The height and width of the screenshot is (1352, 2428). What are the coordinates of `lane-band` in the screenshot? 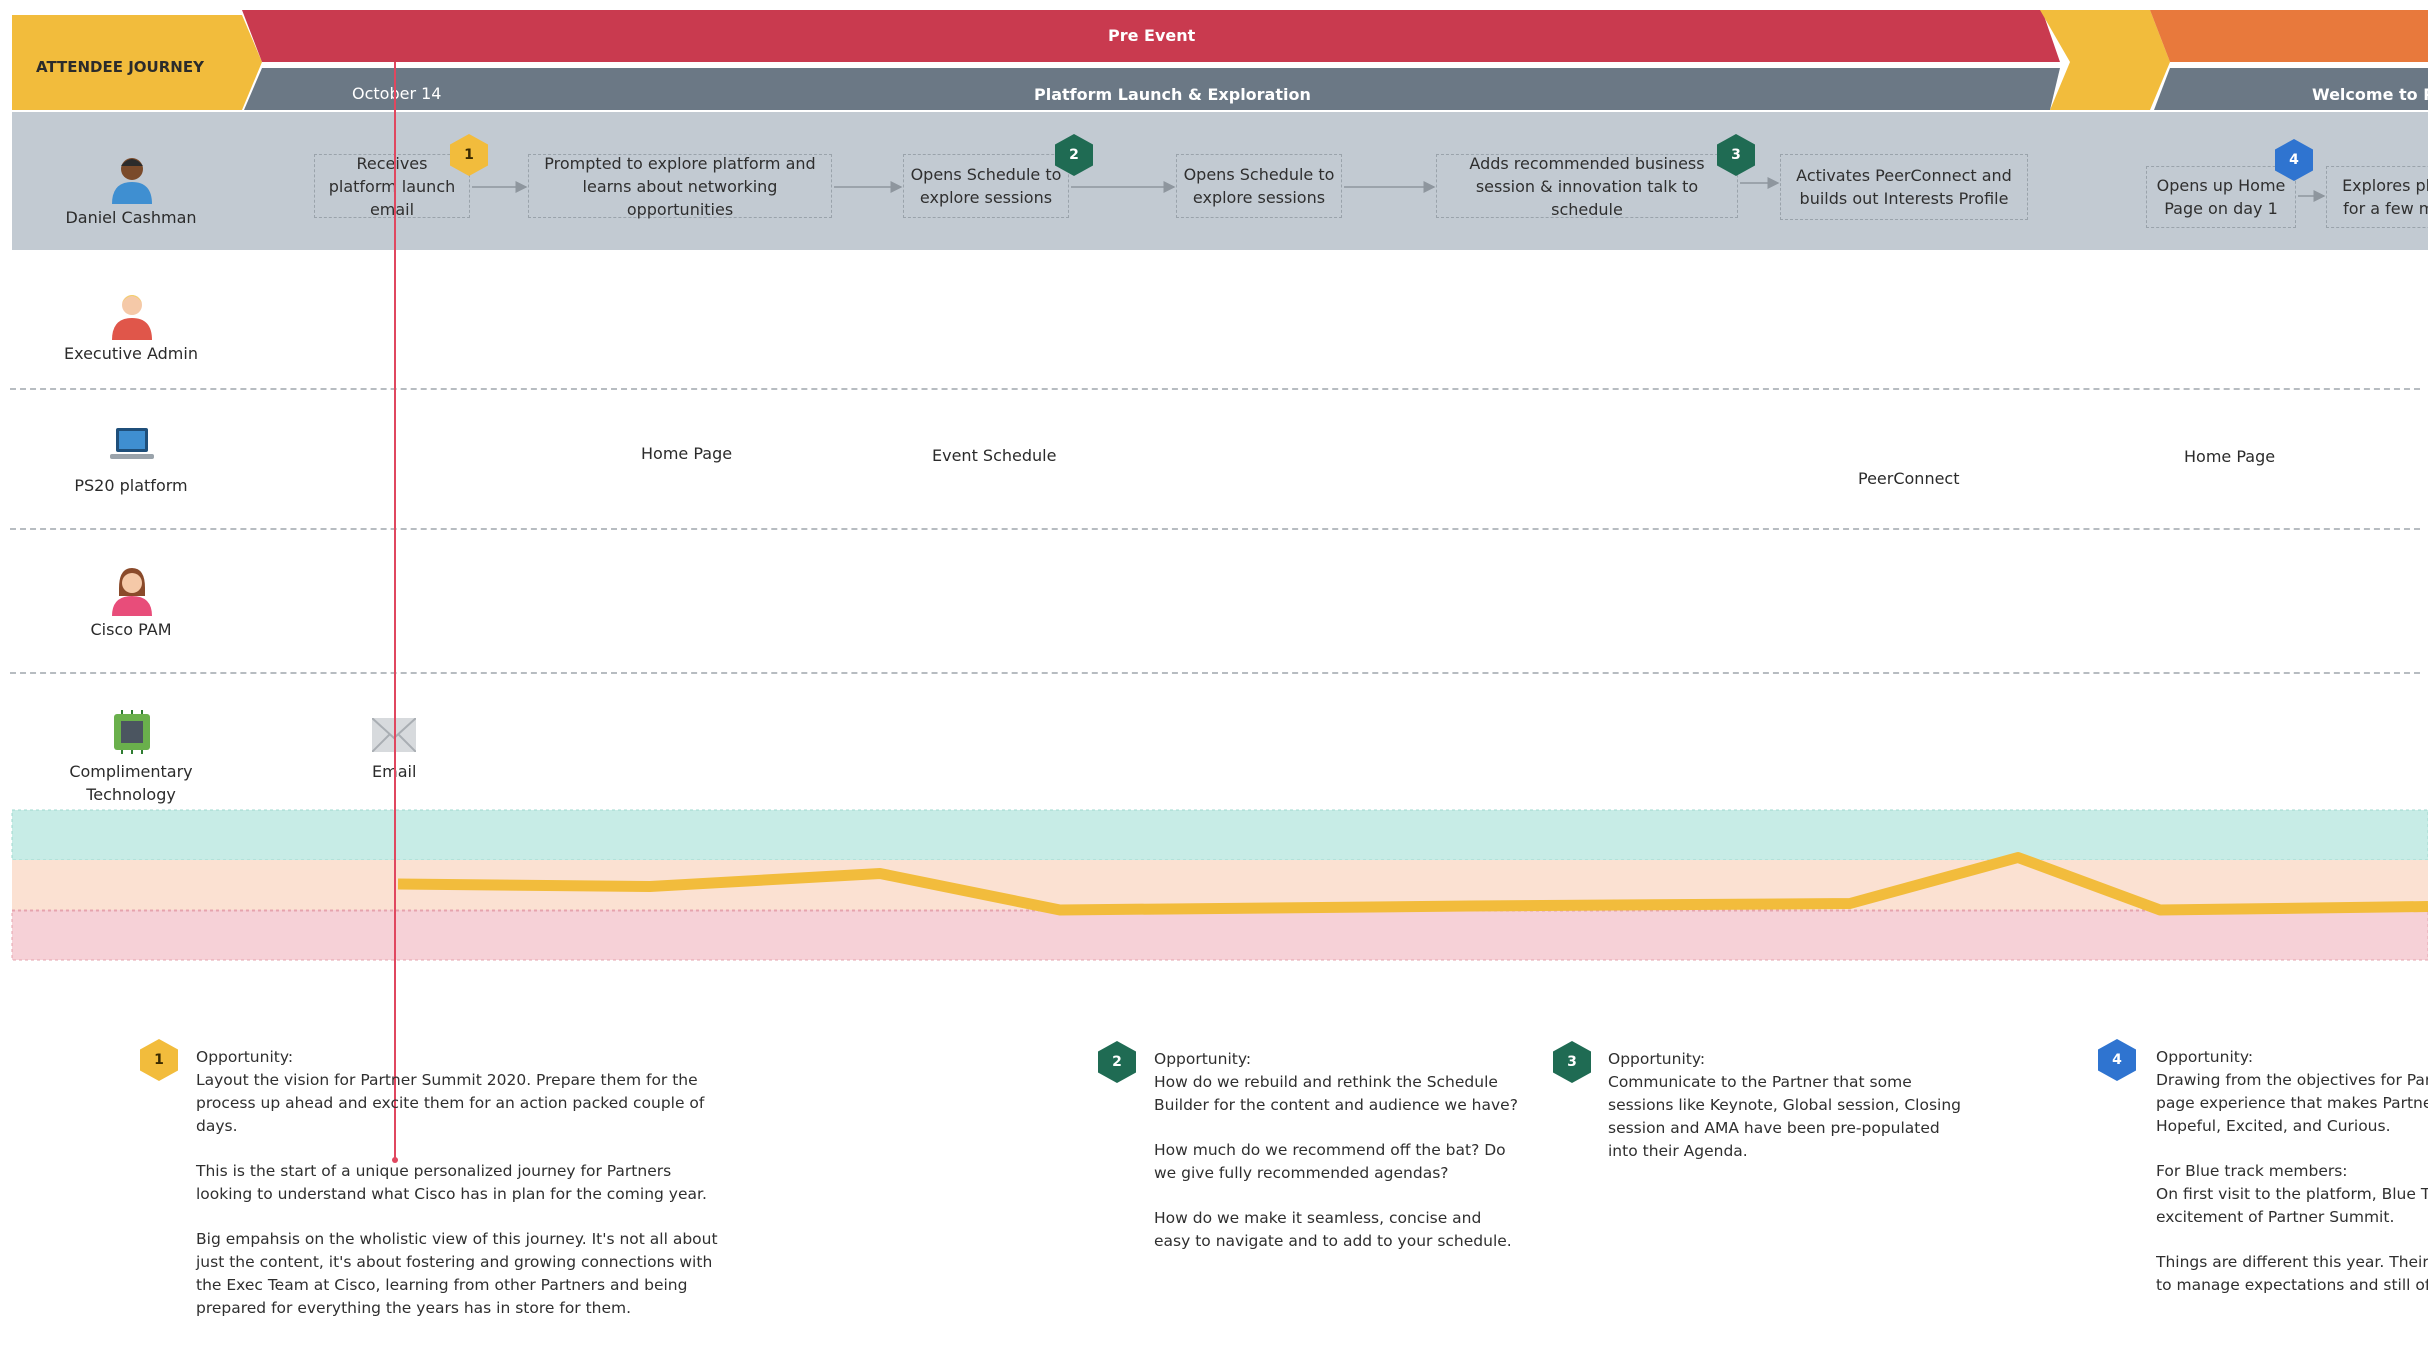 It's located at (1220, 181).